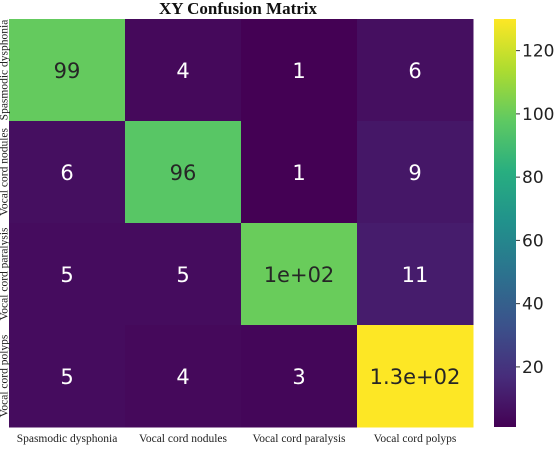  I want to click on cell-annotation: 99, so click(67, 71).